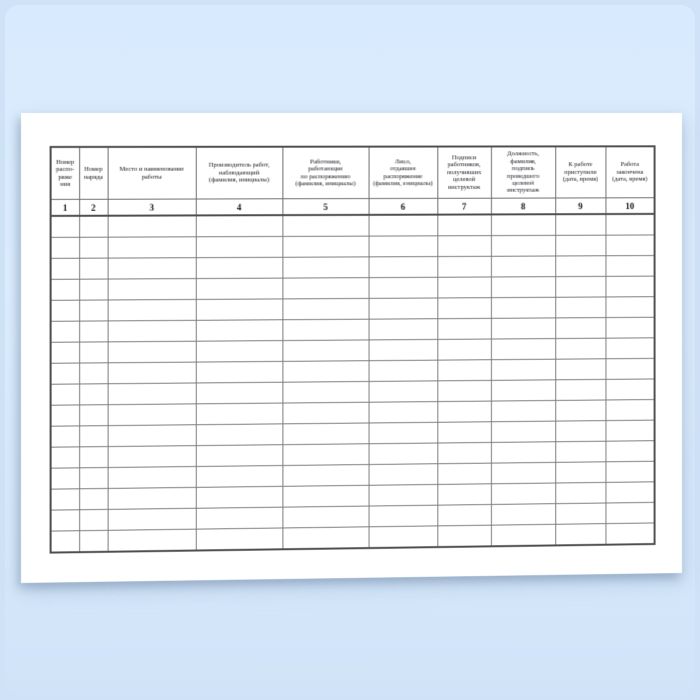  Describe the element at coordinates (464, 206) in the screenshot. I see `column-number-7: 7` at that location.